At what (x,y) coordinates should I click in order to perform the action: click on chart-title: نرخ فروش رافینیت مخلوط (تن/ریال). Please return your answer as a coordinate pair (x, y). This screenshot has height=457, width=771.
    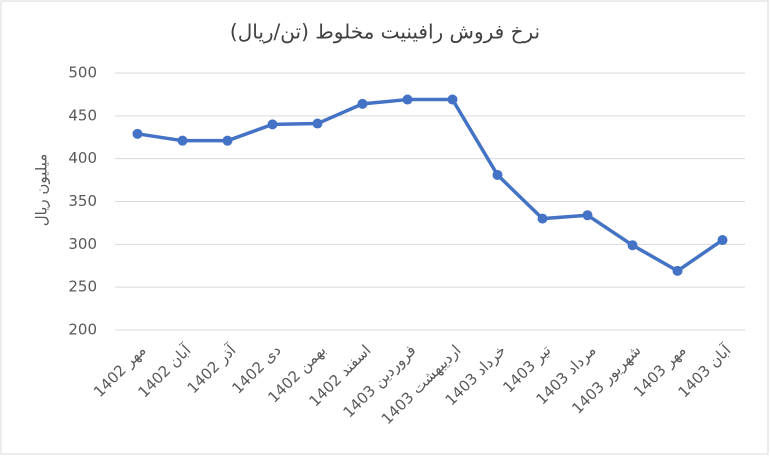
    Looking at the image, I should click on (385, 32).